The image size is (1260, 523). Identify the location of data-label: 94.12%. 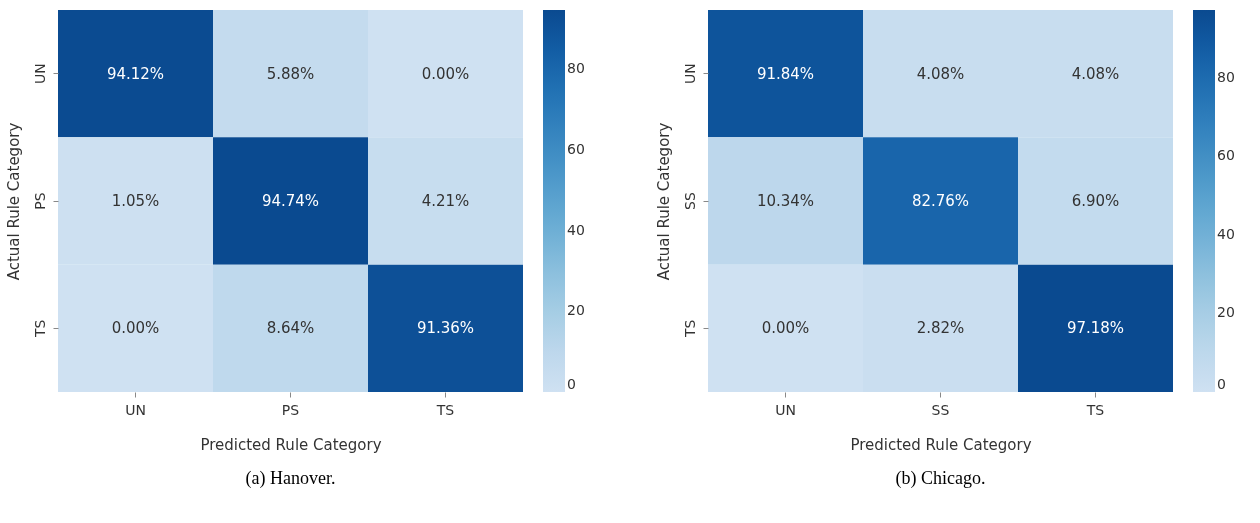
(135, 73).